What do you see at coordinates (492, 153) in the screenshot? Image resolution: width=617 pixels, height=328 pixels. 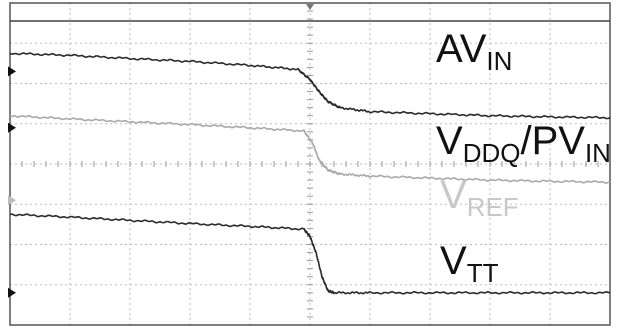 I see `label-vddq-sub: DDQ` at bounding box center [492, 153].